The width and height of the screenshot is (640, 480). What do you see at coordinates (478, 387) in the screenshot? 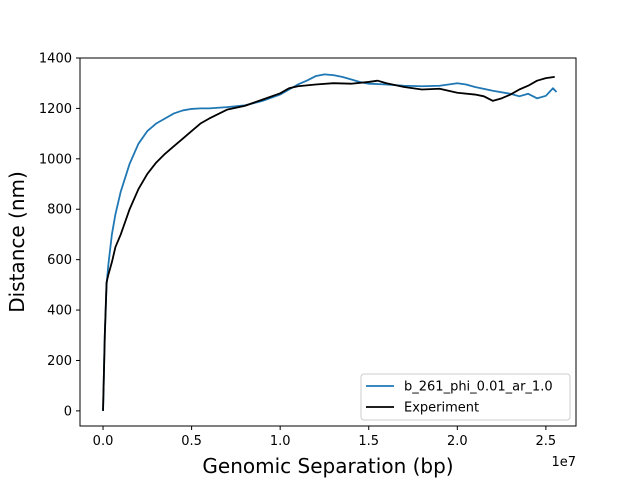
I see `legend-label: b_261_phi_0.01_ar_1.0` at bounding box center [478, 387].